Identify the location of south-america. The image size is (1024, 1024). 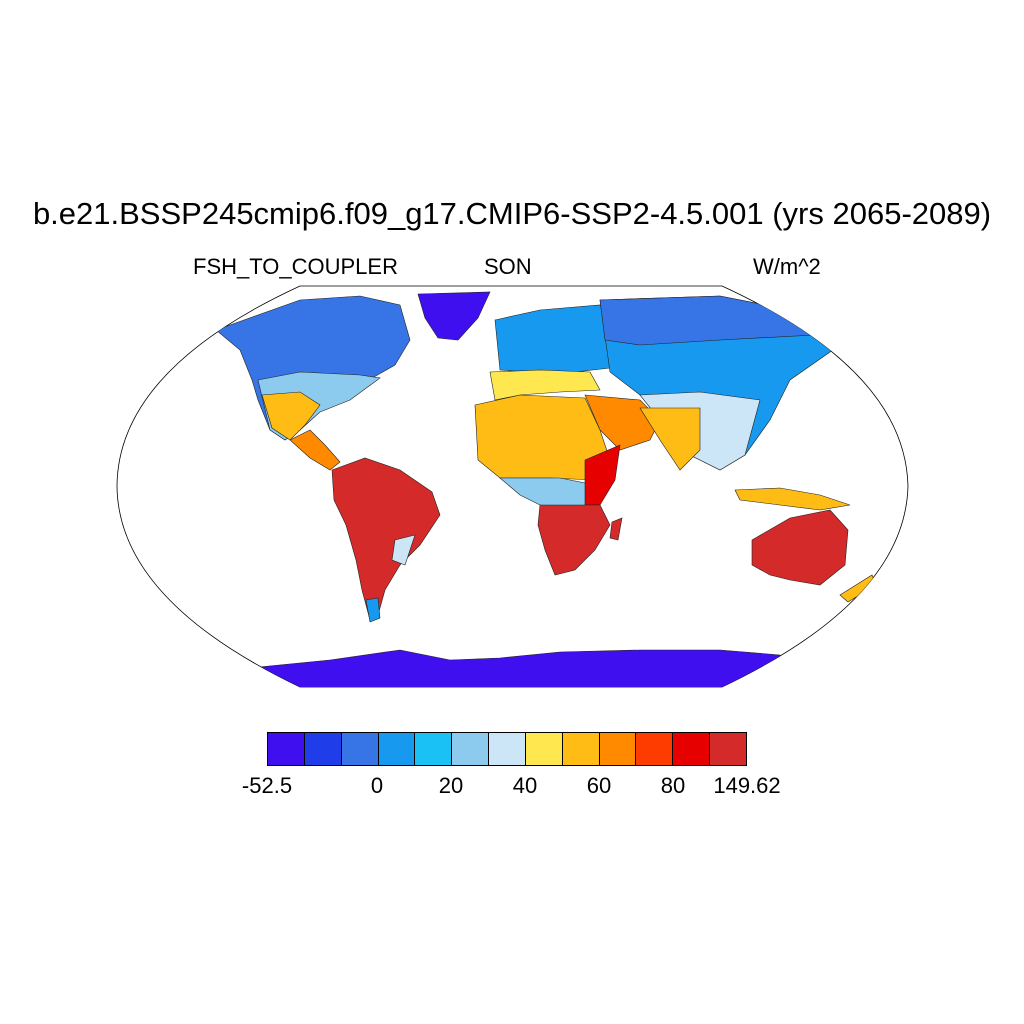
(386, 539).